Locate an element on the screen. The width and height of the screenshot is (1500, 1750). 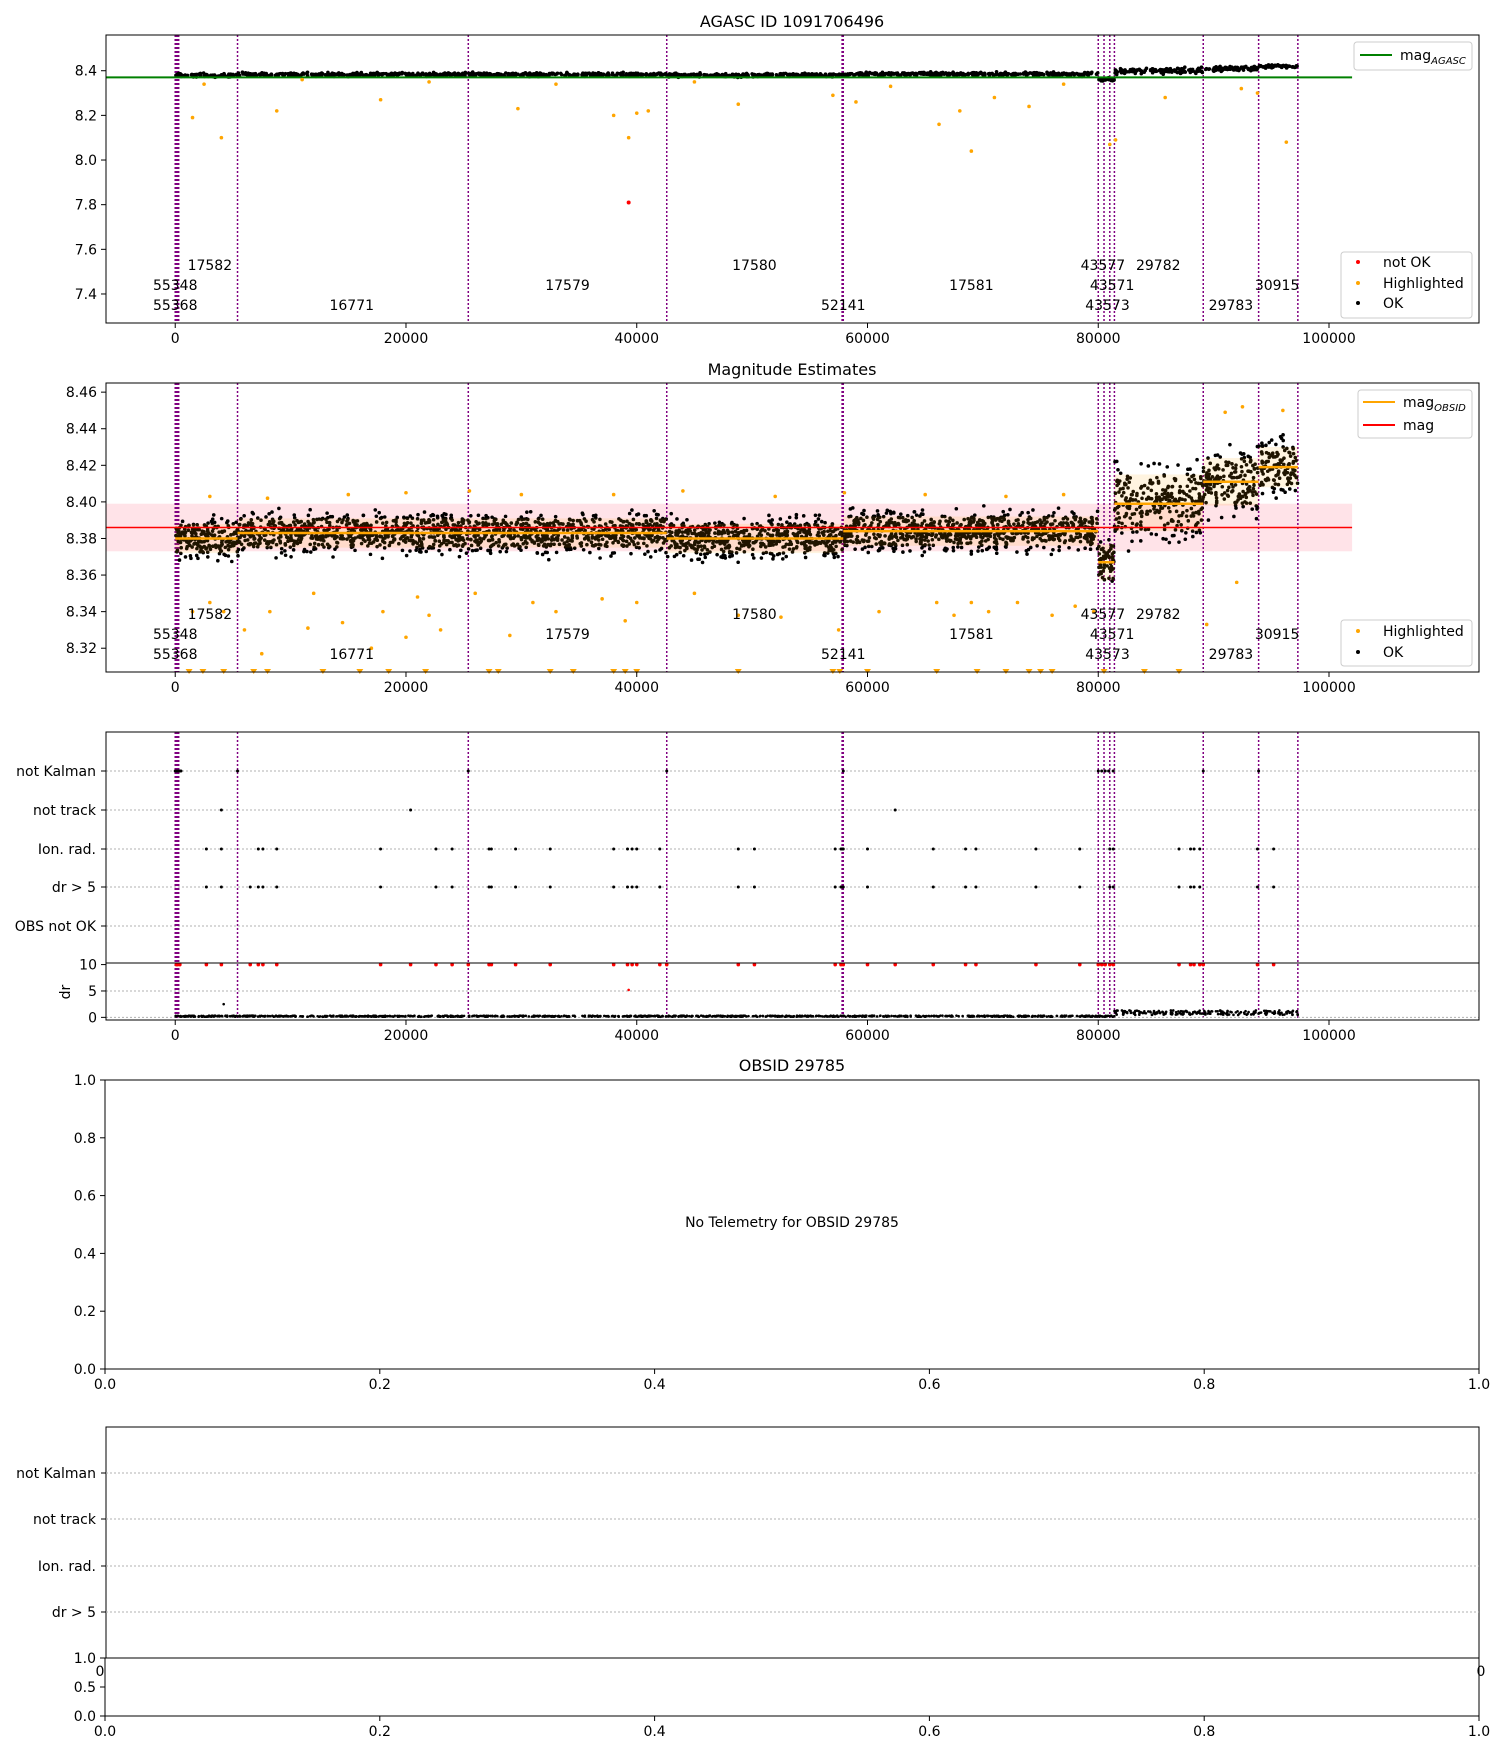
obsid-label: 43571 is located at coordinates (1112, 286).